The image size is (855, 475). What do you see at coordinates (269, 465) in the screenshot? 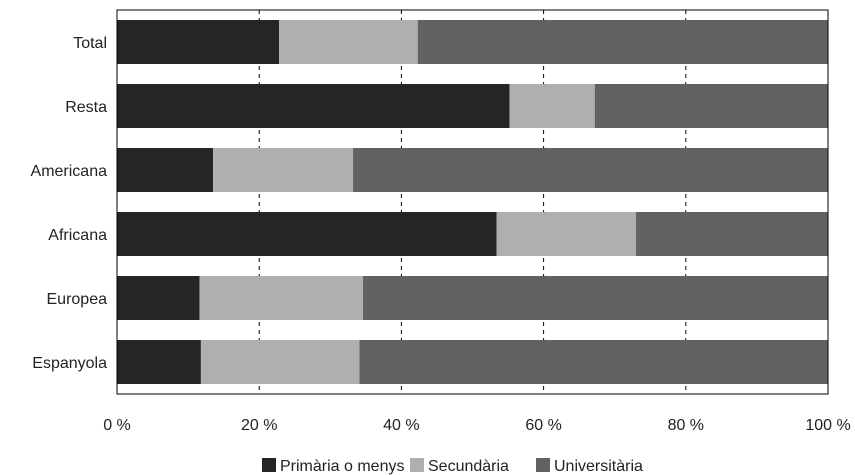
I see `legend-swatch-primaria-o-menys` at bounding box center [269, 465].